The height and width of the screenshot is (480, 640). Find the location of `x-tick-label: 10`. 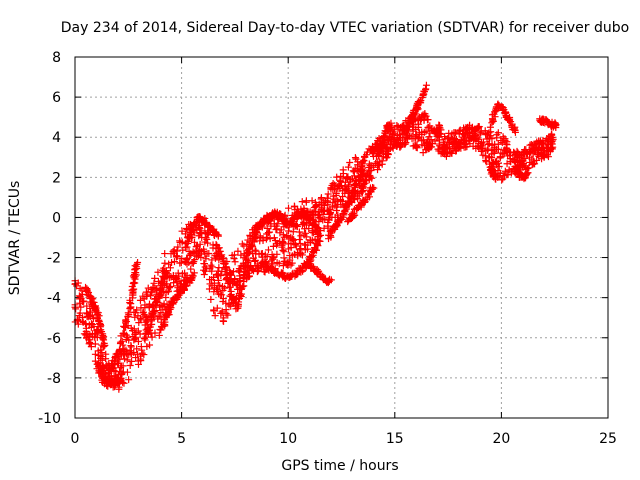

x-tick-label: 10 is located at coordinates (288, 439).